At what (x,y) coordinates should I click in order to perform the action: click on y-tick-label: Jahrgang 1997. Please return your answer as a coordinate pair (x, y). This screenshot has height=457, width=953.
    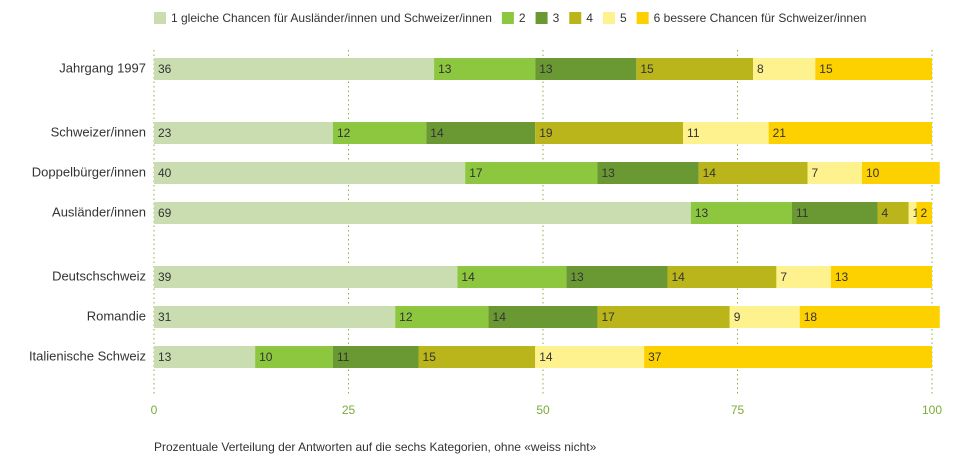
    Looking at the image, I should click on (102, 67).